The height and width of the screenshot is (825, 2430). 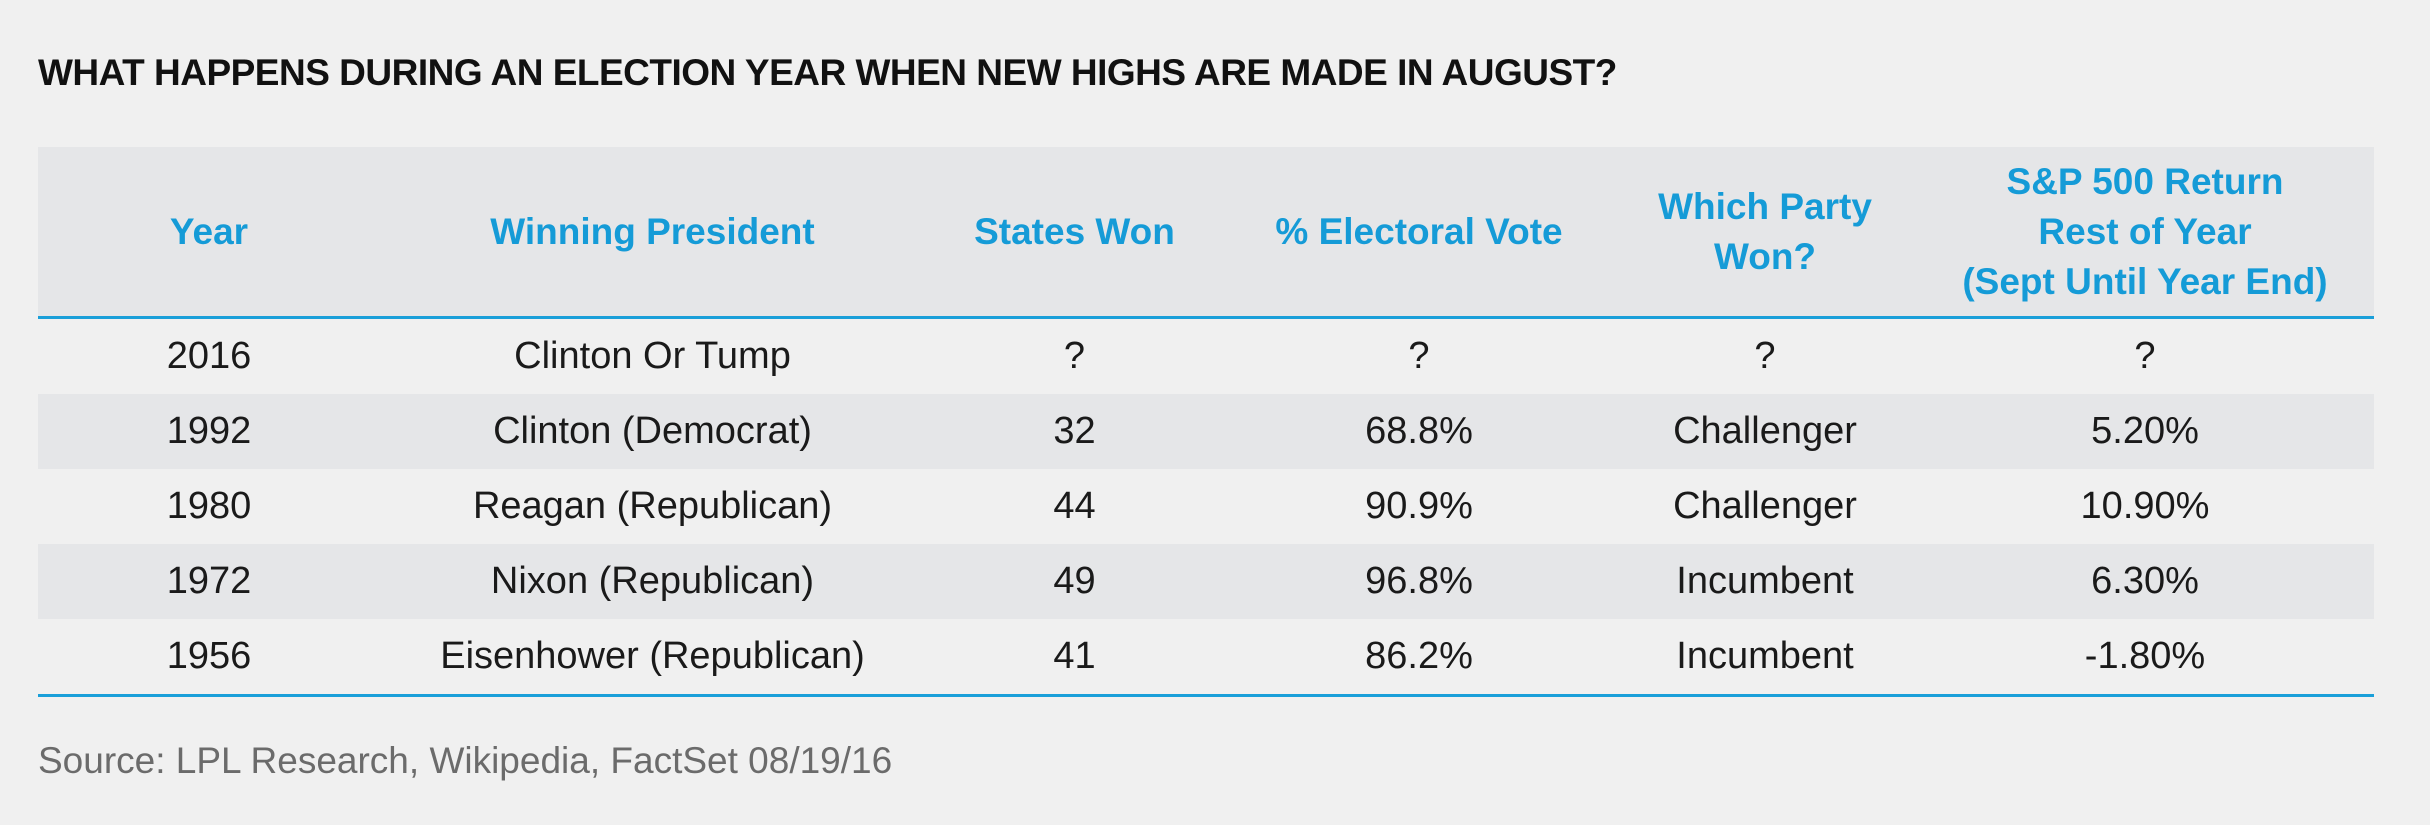 What do you see at coordinates (1419, 581) in the screenshot?
I see `cell-electoral-vote: 96.8%` at bounding box center [1419, 581].